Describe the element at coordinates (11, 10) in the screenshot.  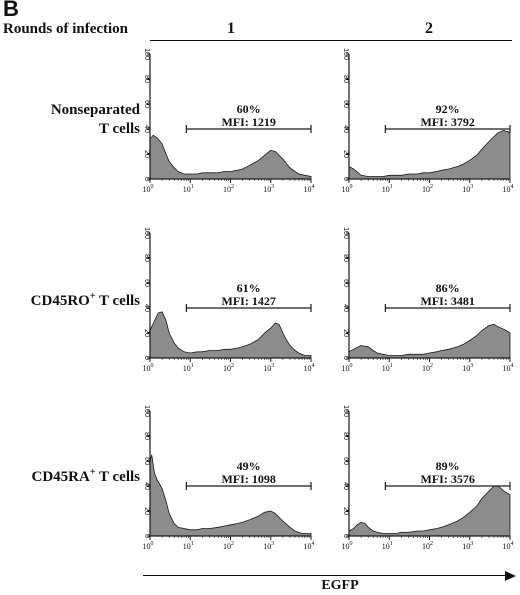
I see `panel-label: B` at that location.